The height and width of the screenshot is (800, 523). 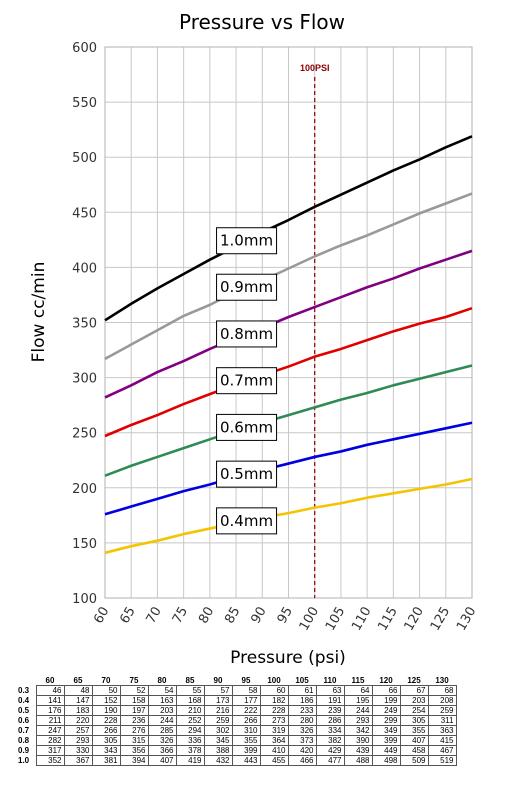 What do you see at coordinates (274, 690) in the screenshot?
I see `table-cell: 60` at bounding box center [274, 690].